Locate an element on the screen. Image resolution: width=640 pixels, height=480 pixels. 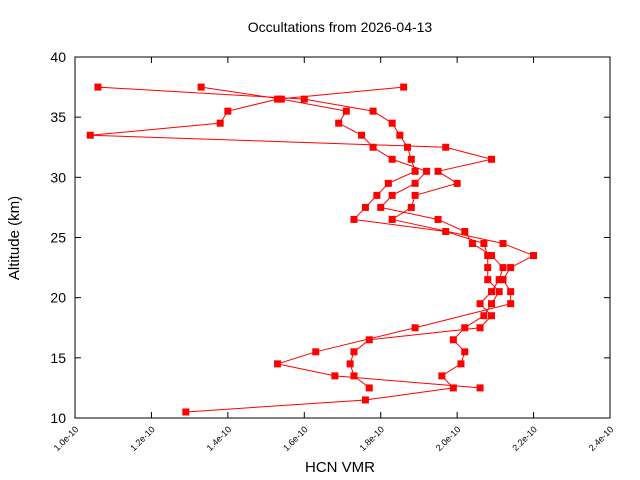
x-tick-label: 1.2e-10 is located at coordinates (142, 438).